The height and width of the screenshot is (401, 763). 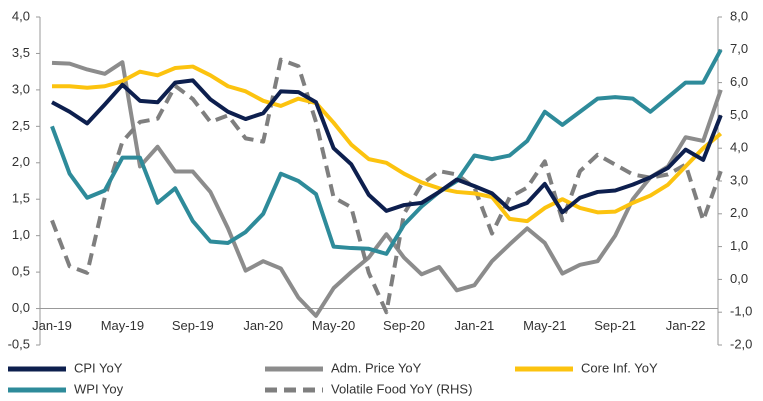 What do you see at coordinates (401, 388) in the screenshot?
I see `legend-label: Volatile Food YoY (RHS)` at bounding box center [401, 388].